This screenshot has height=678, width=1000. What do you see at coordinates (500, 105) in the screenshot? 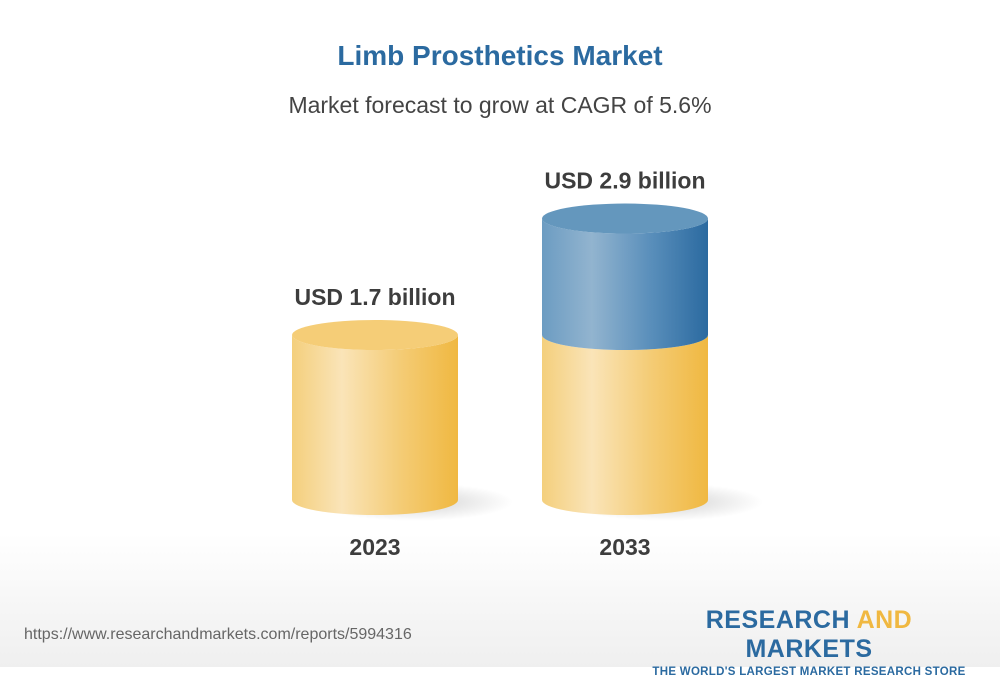
I see `chart-subtitle: Market forecast to grow at CAGR of 5.6%` at bounding box center [500, 105].